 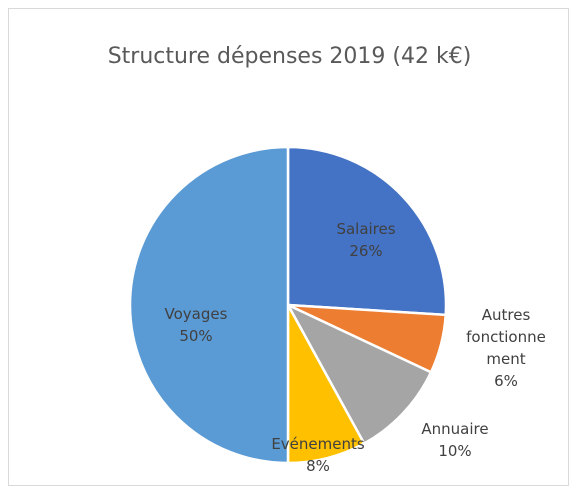 I want to click on value-label: 26%, so click(x=366, y=251).